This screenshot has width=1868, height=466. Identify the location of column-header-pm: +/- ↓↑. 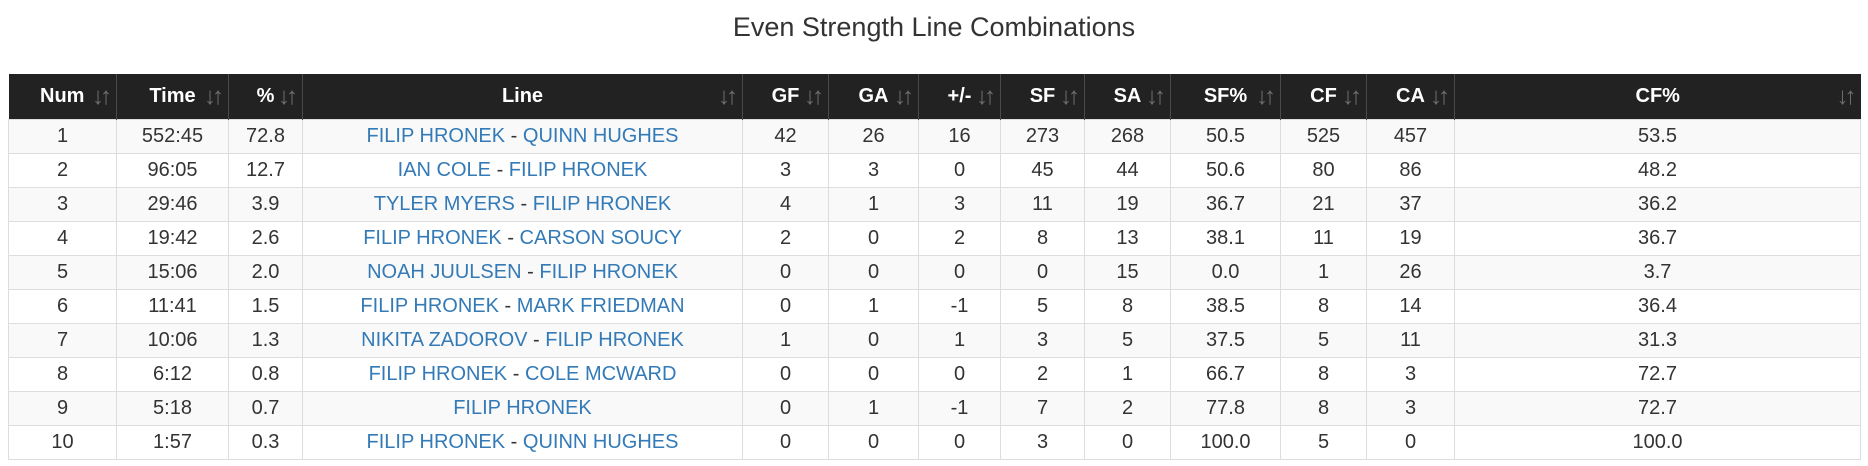
(959, 97).